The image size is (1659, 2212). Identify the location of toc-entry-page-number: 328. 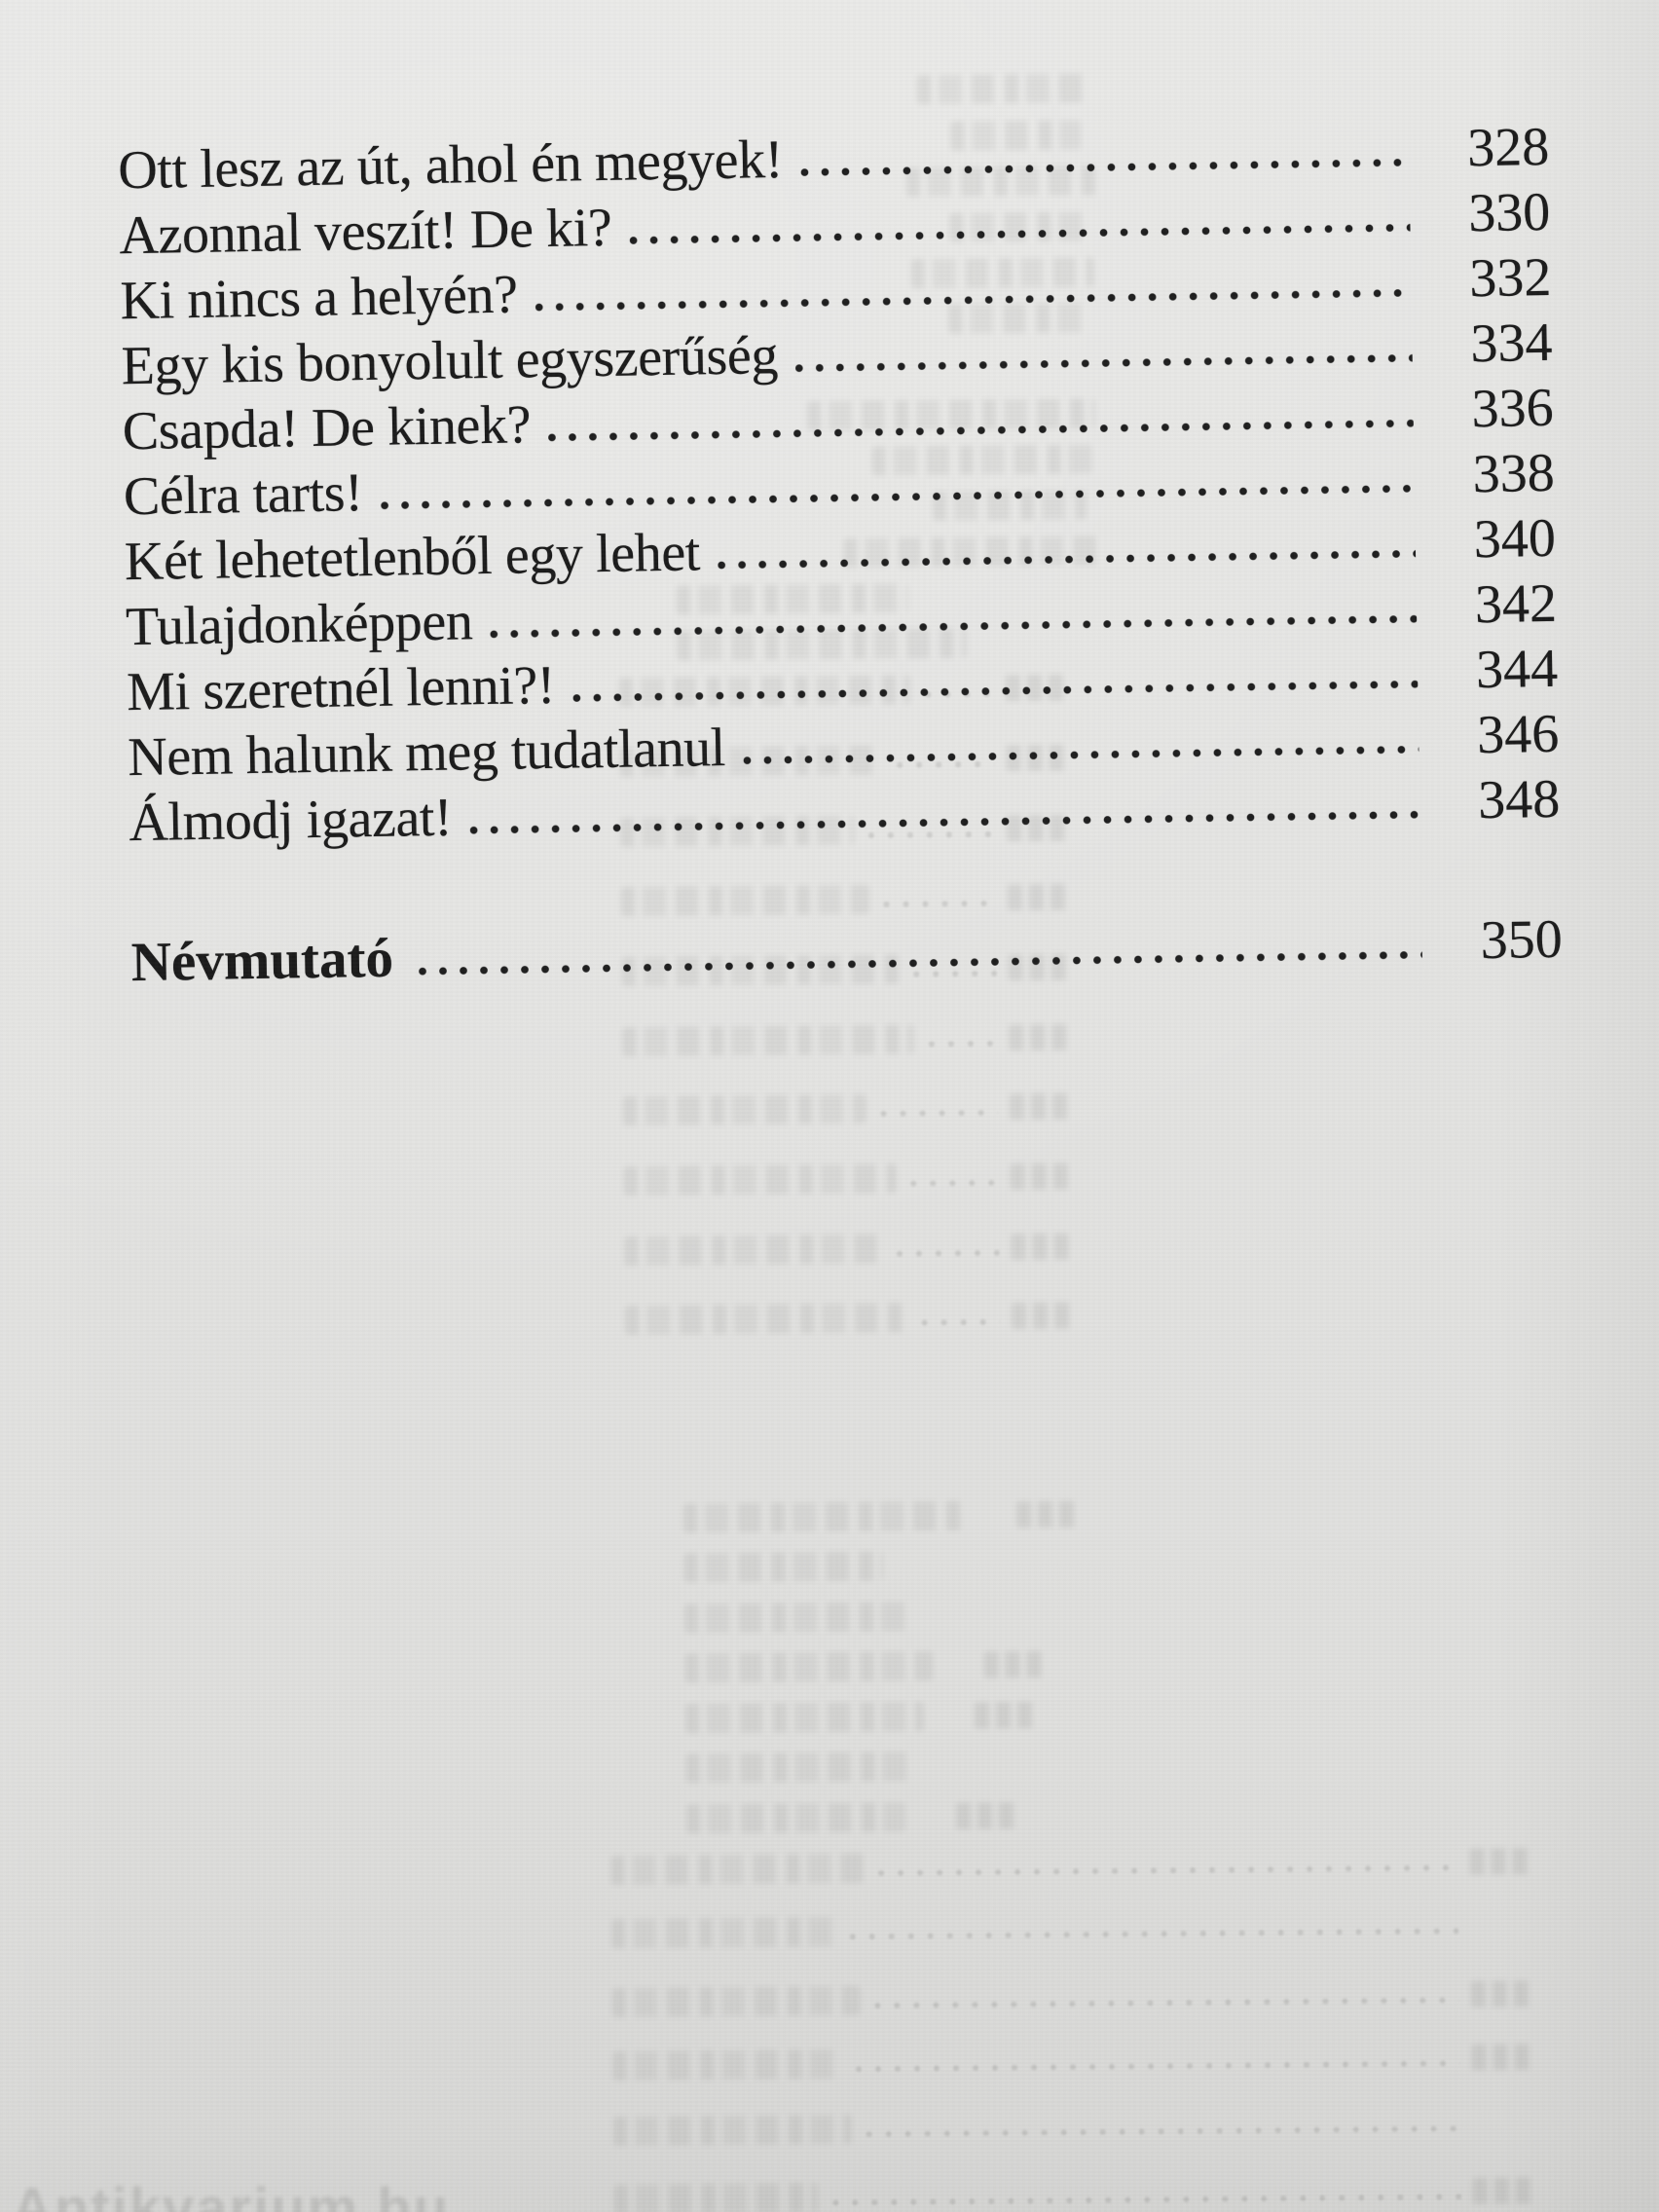
(1508, 147).